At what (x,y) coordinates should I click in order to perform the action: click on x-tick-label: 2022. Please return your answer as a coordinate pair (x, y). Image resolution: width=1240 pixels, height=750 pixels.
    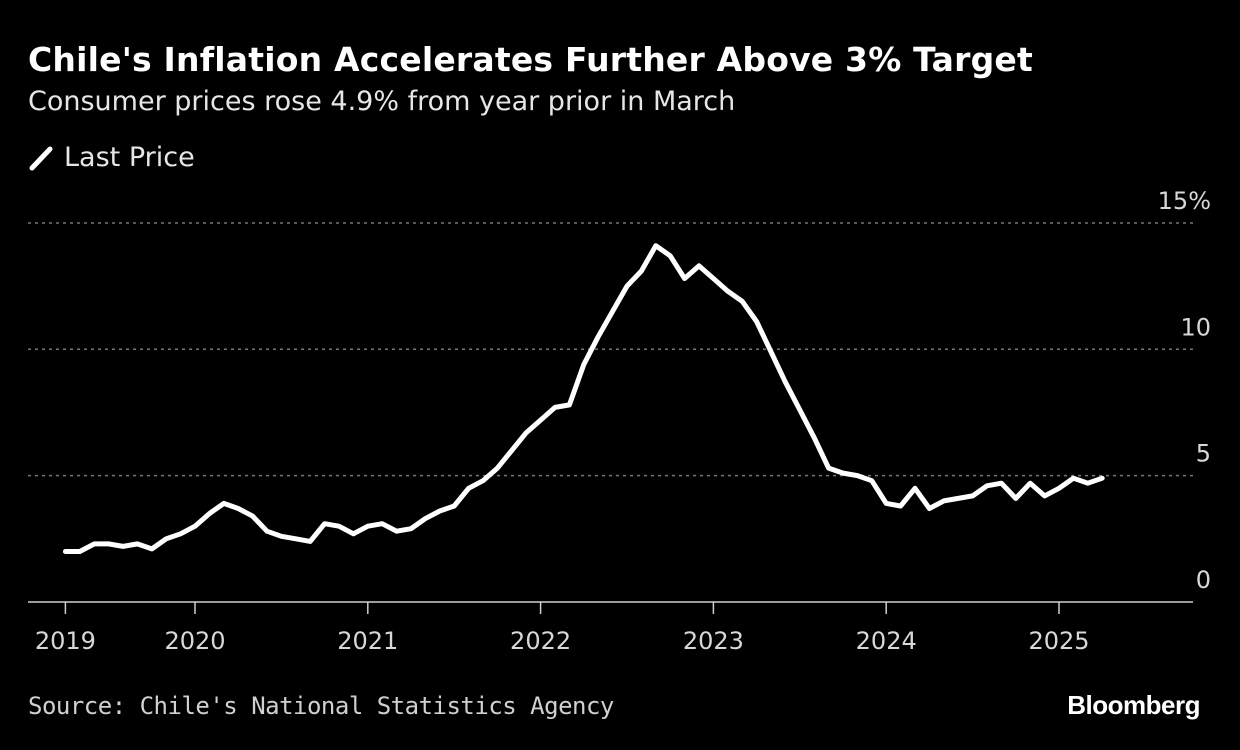
    Looking at the image, I should click on (540, 641).